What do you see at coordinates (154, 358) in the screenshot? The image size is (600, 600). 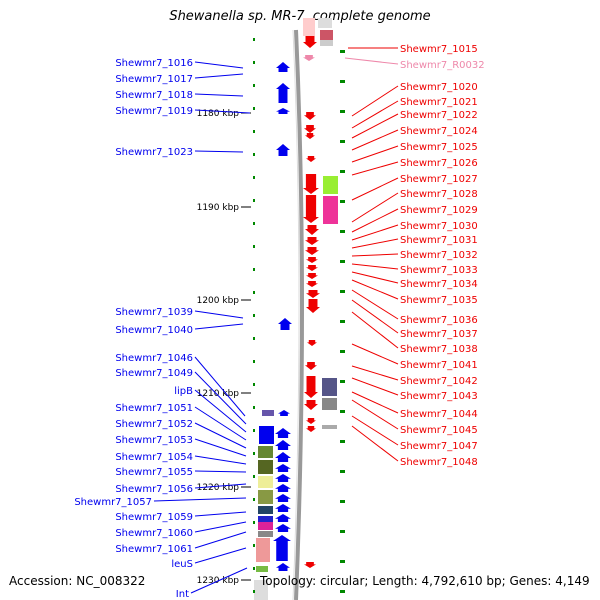 I see `gene-label-left: Shewmr7_1046` at bounding box center [154, 358].